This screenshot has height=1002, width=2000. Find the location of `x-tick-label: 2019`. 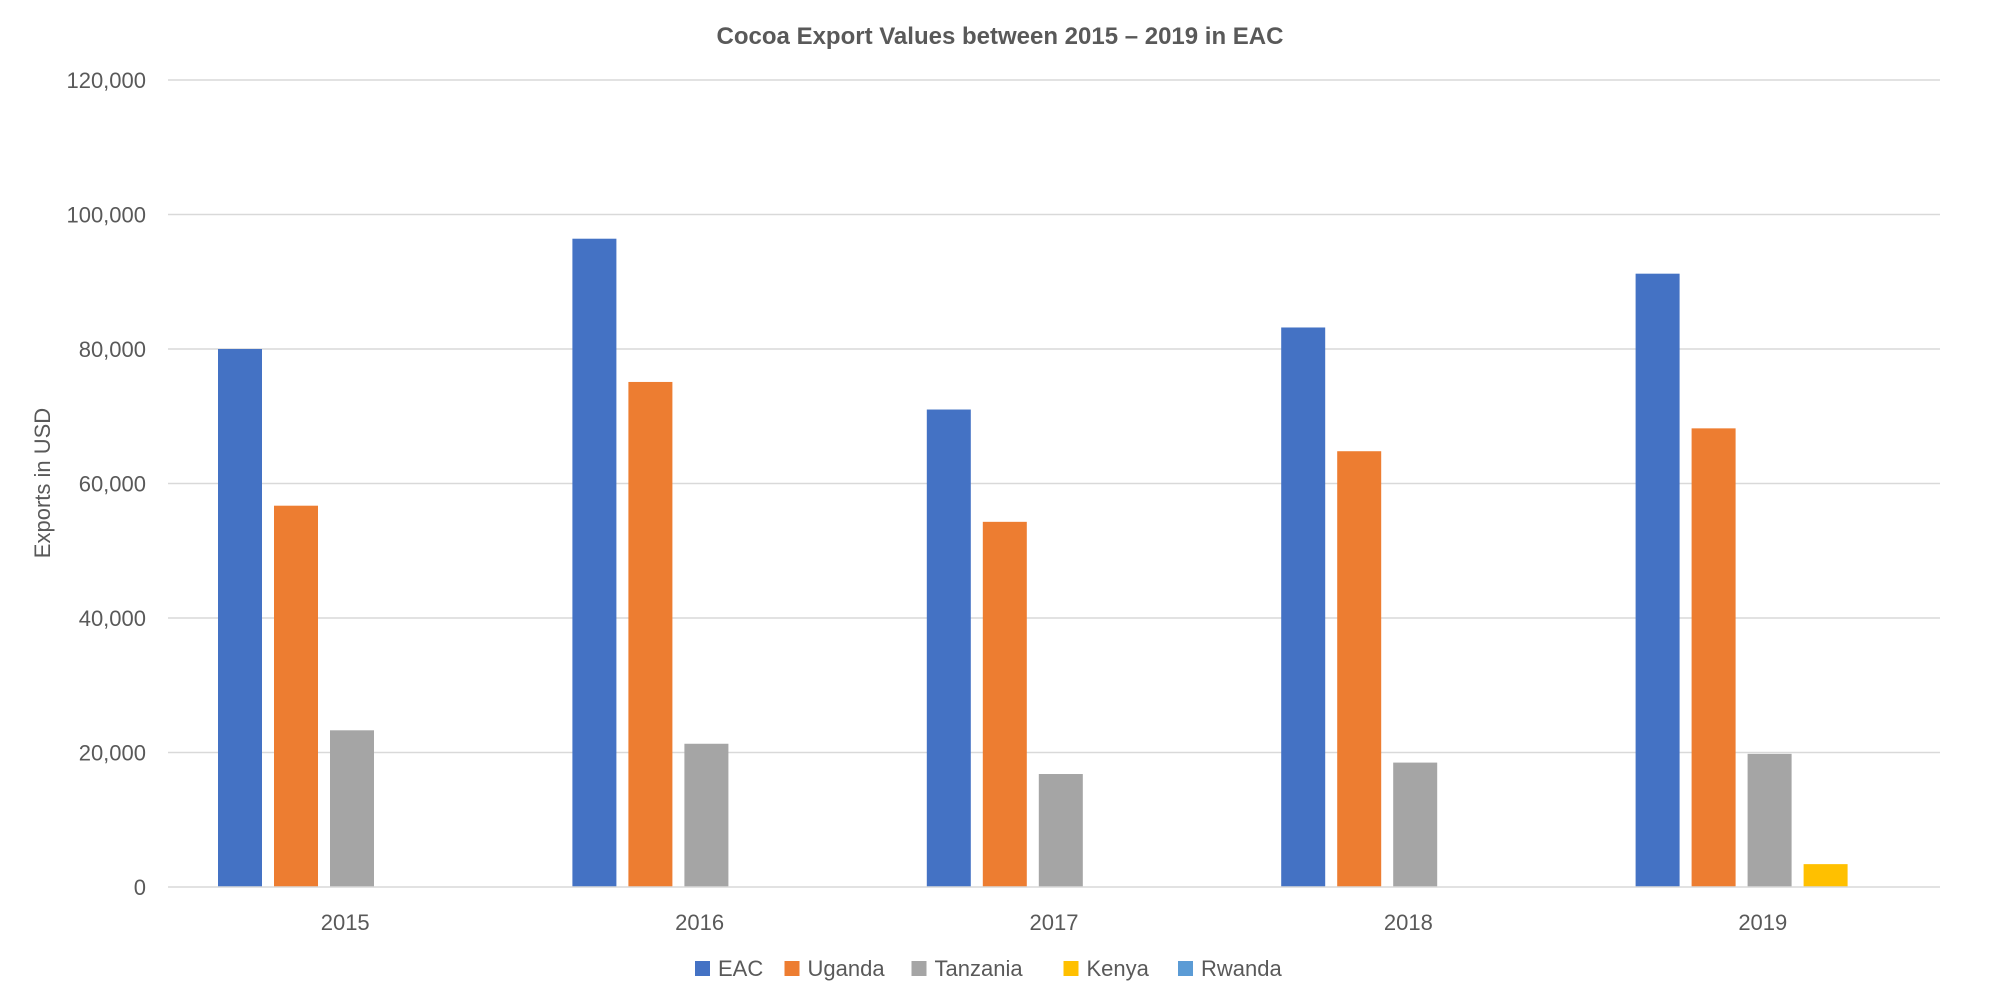

x-tick-label: 2019 is located at coordinates (1762, 922).